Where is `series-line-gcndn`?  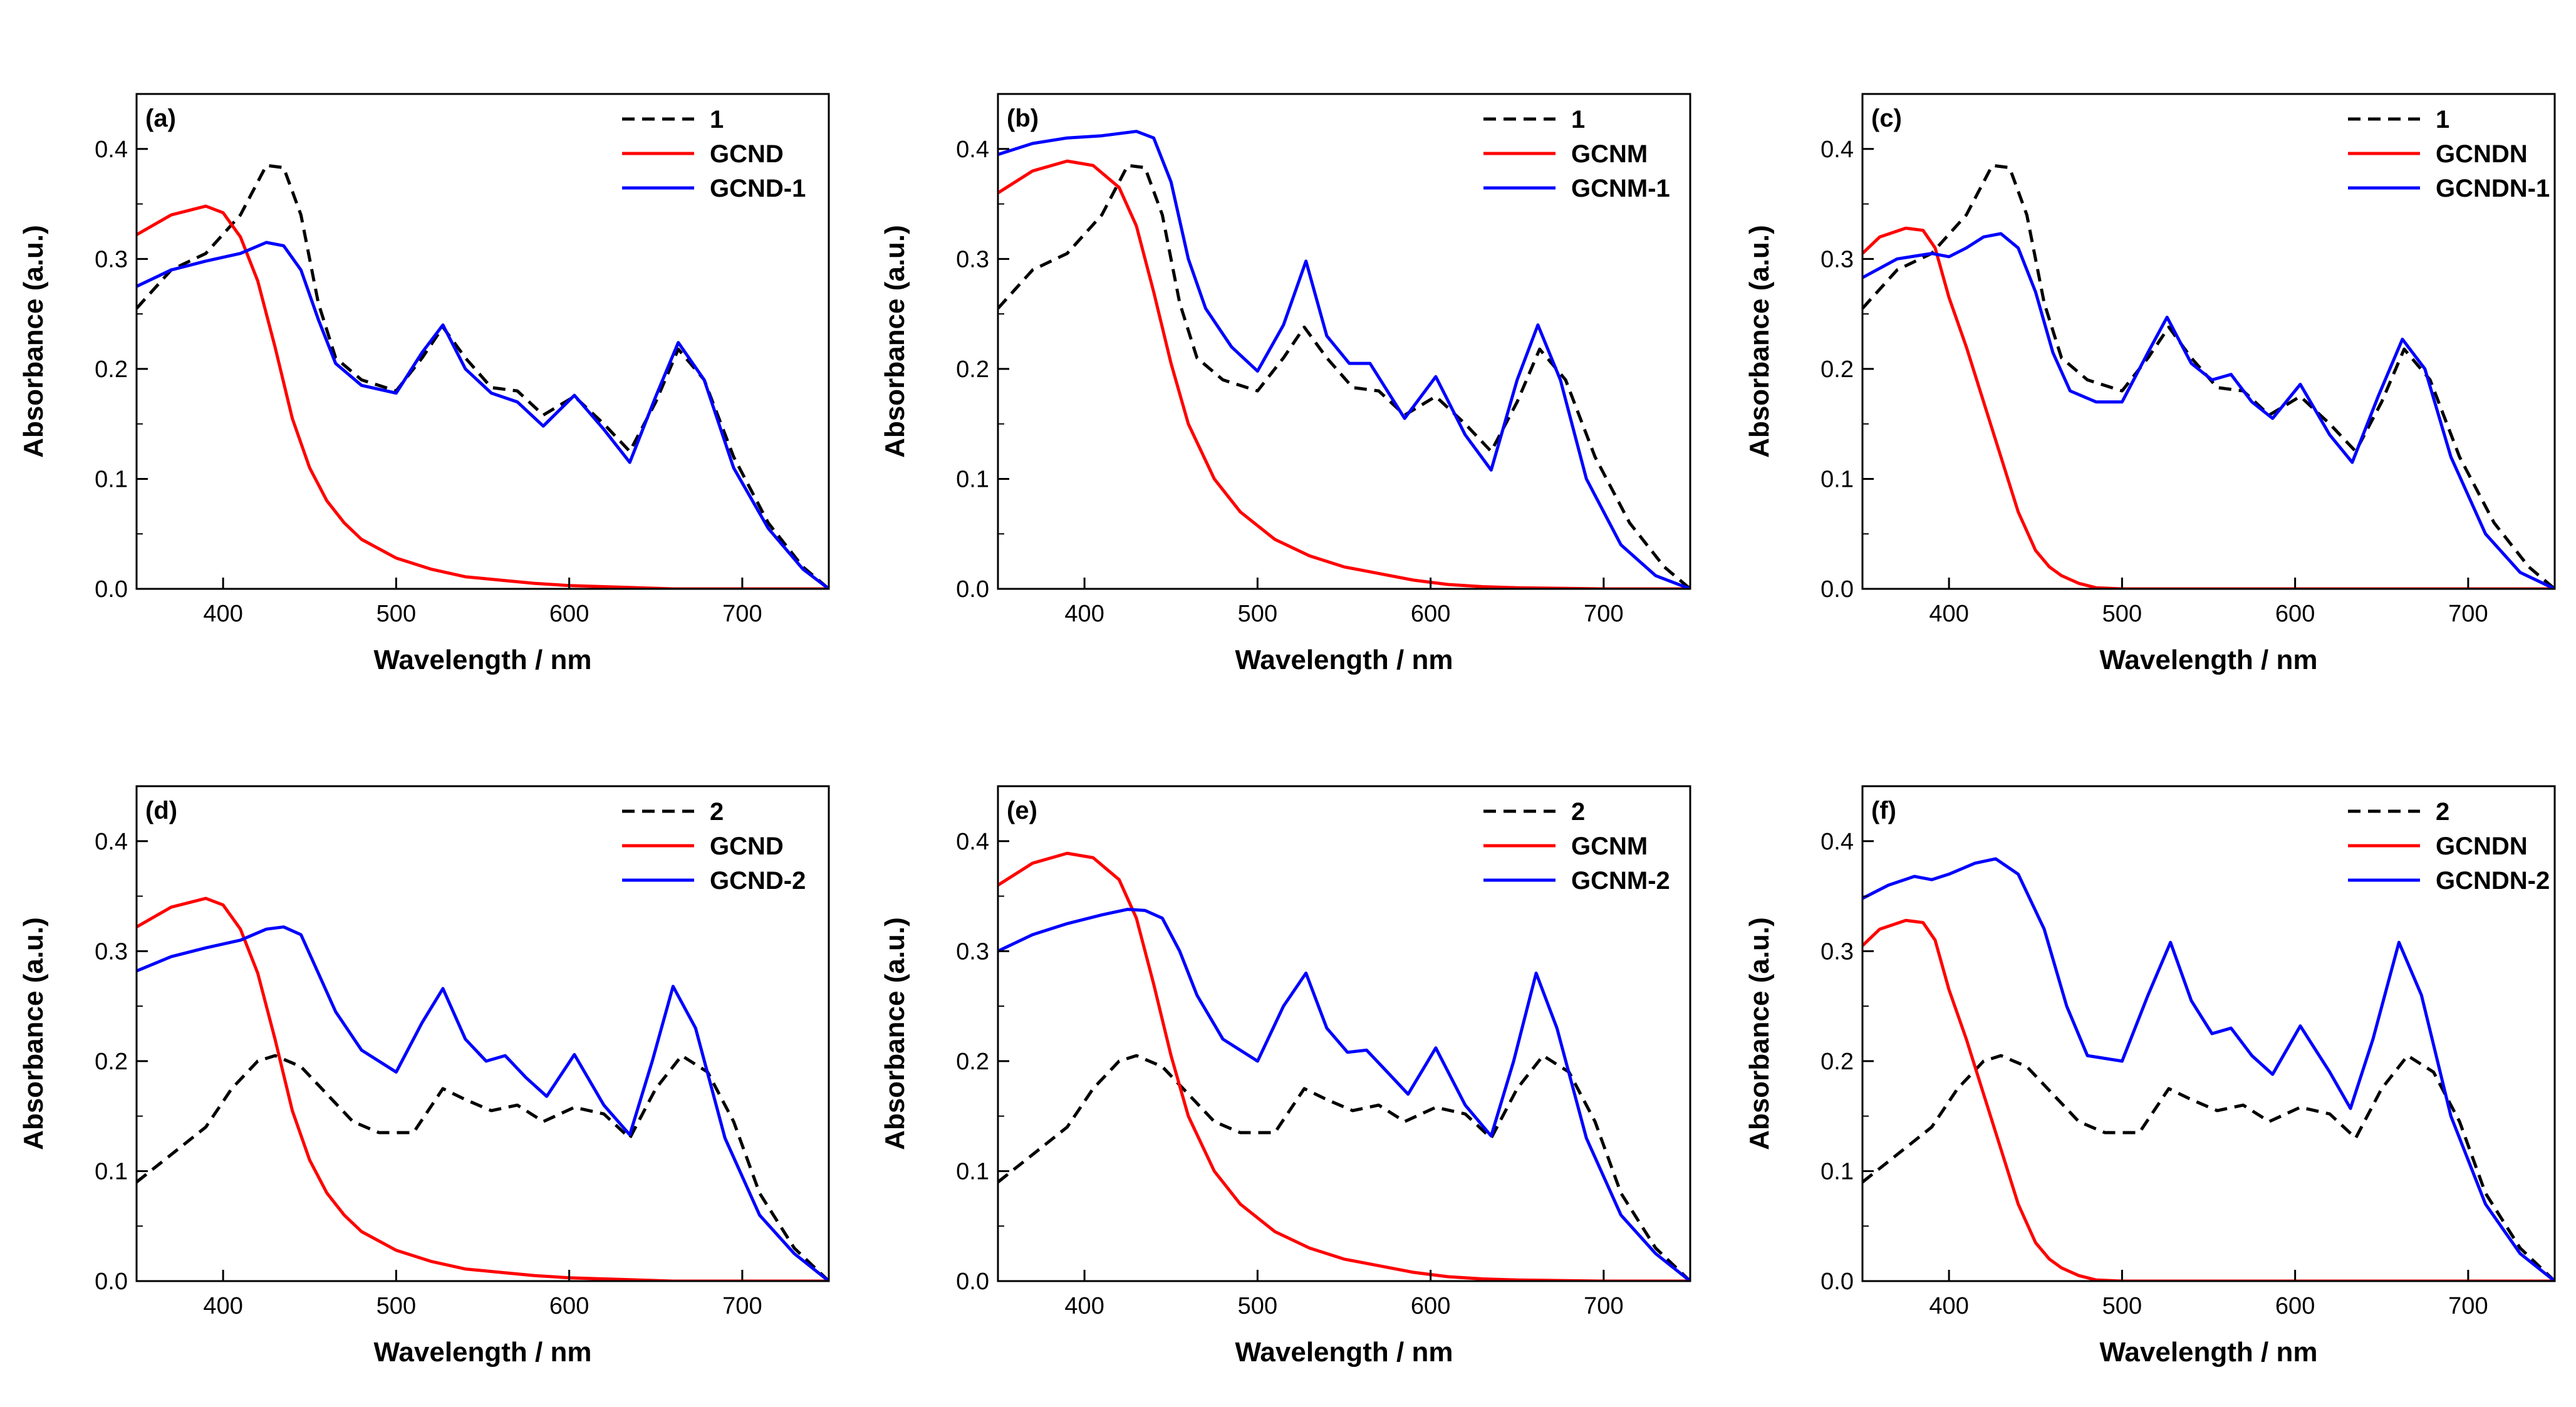 series-line-gcndn is located at coordinates (2208, 1099).